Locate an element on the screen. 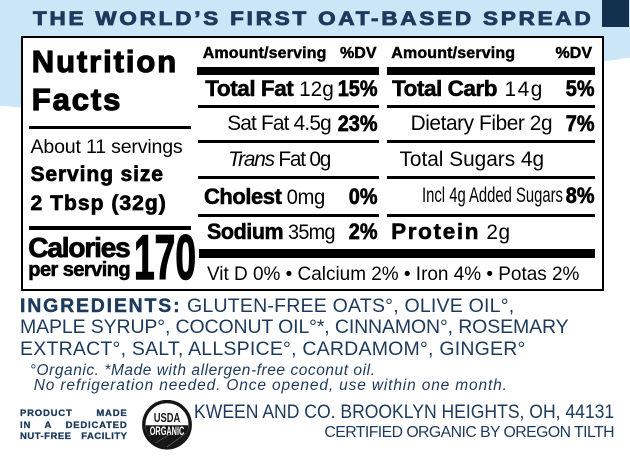 The height and width of the screenshot is (458, 630). svg-text: ORGANIC is located at coordinates (166, 432).